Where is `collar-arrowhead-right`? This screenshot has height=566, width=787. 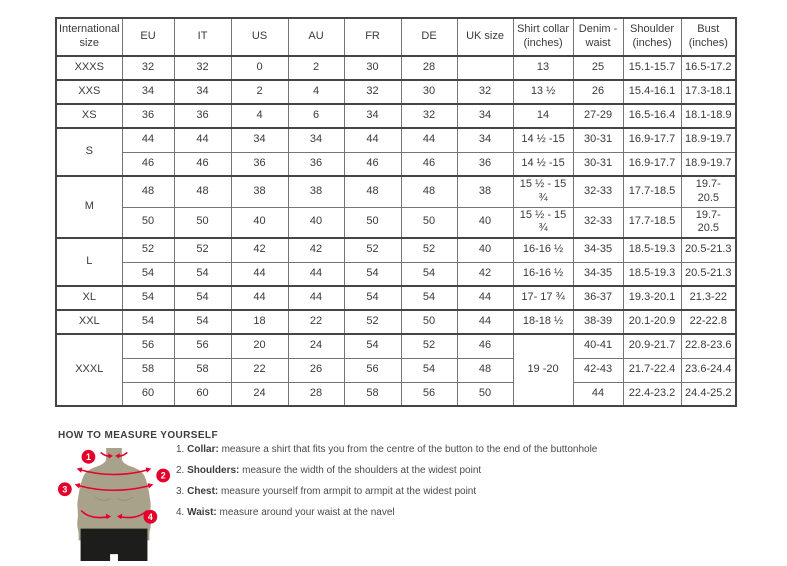 collar-arrowhead-right is located at coordinates (117, 456).